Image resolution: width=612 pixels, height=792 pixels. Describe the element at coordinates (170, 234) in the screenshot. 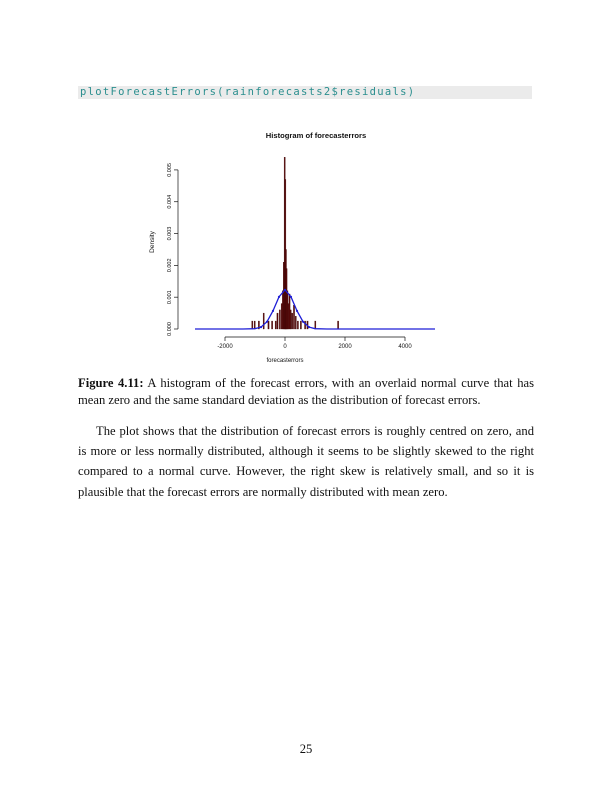

I see `y-tick-label: 0.003` at that location.